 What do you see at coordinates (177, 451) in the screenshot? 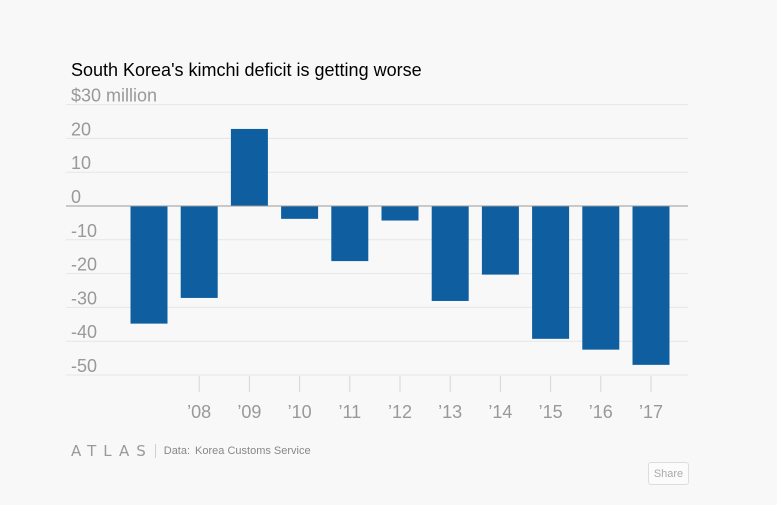
I see `source-label: Data:` at bounding box center [177, 451].